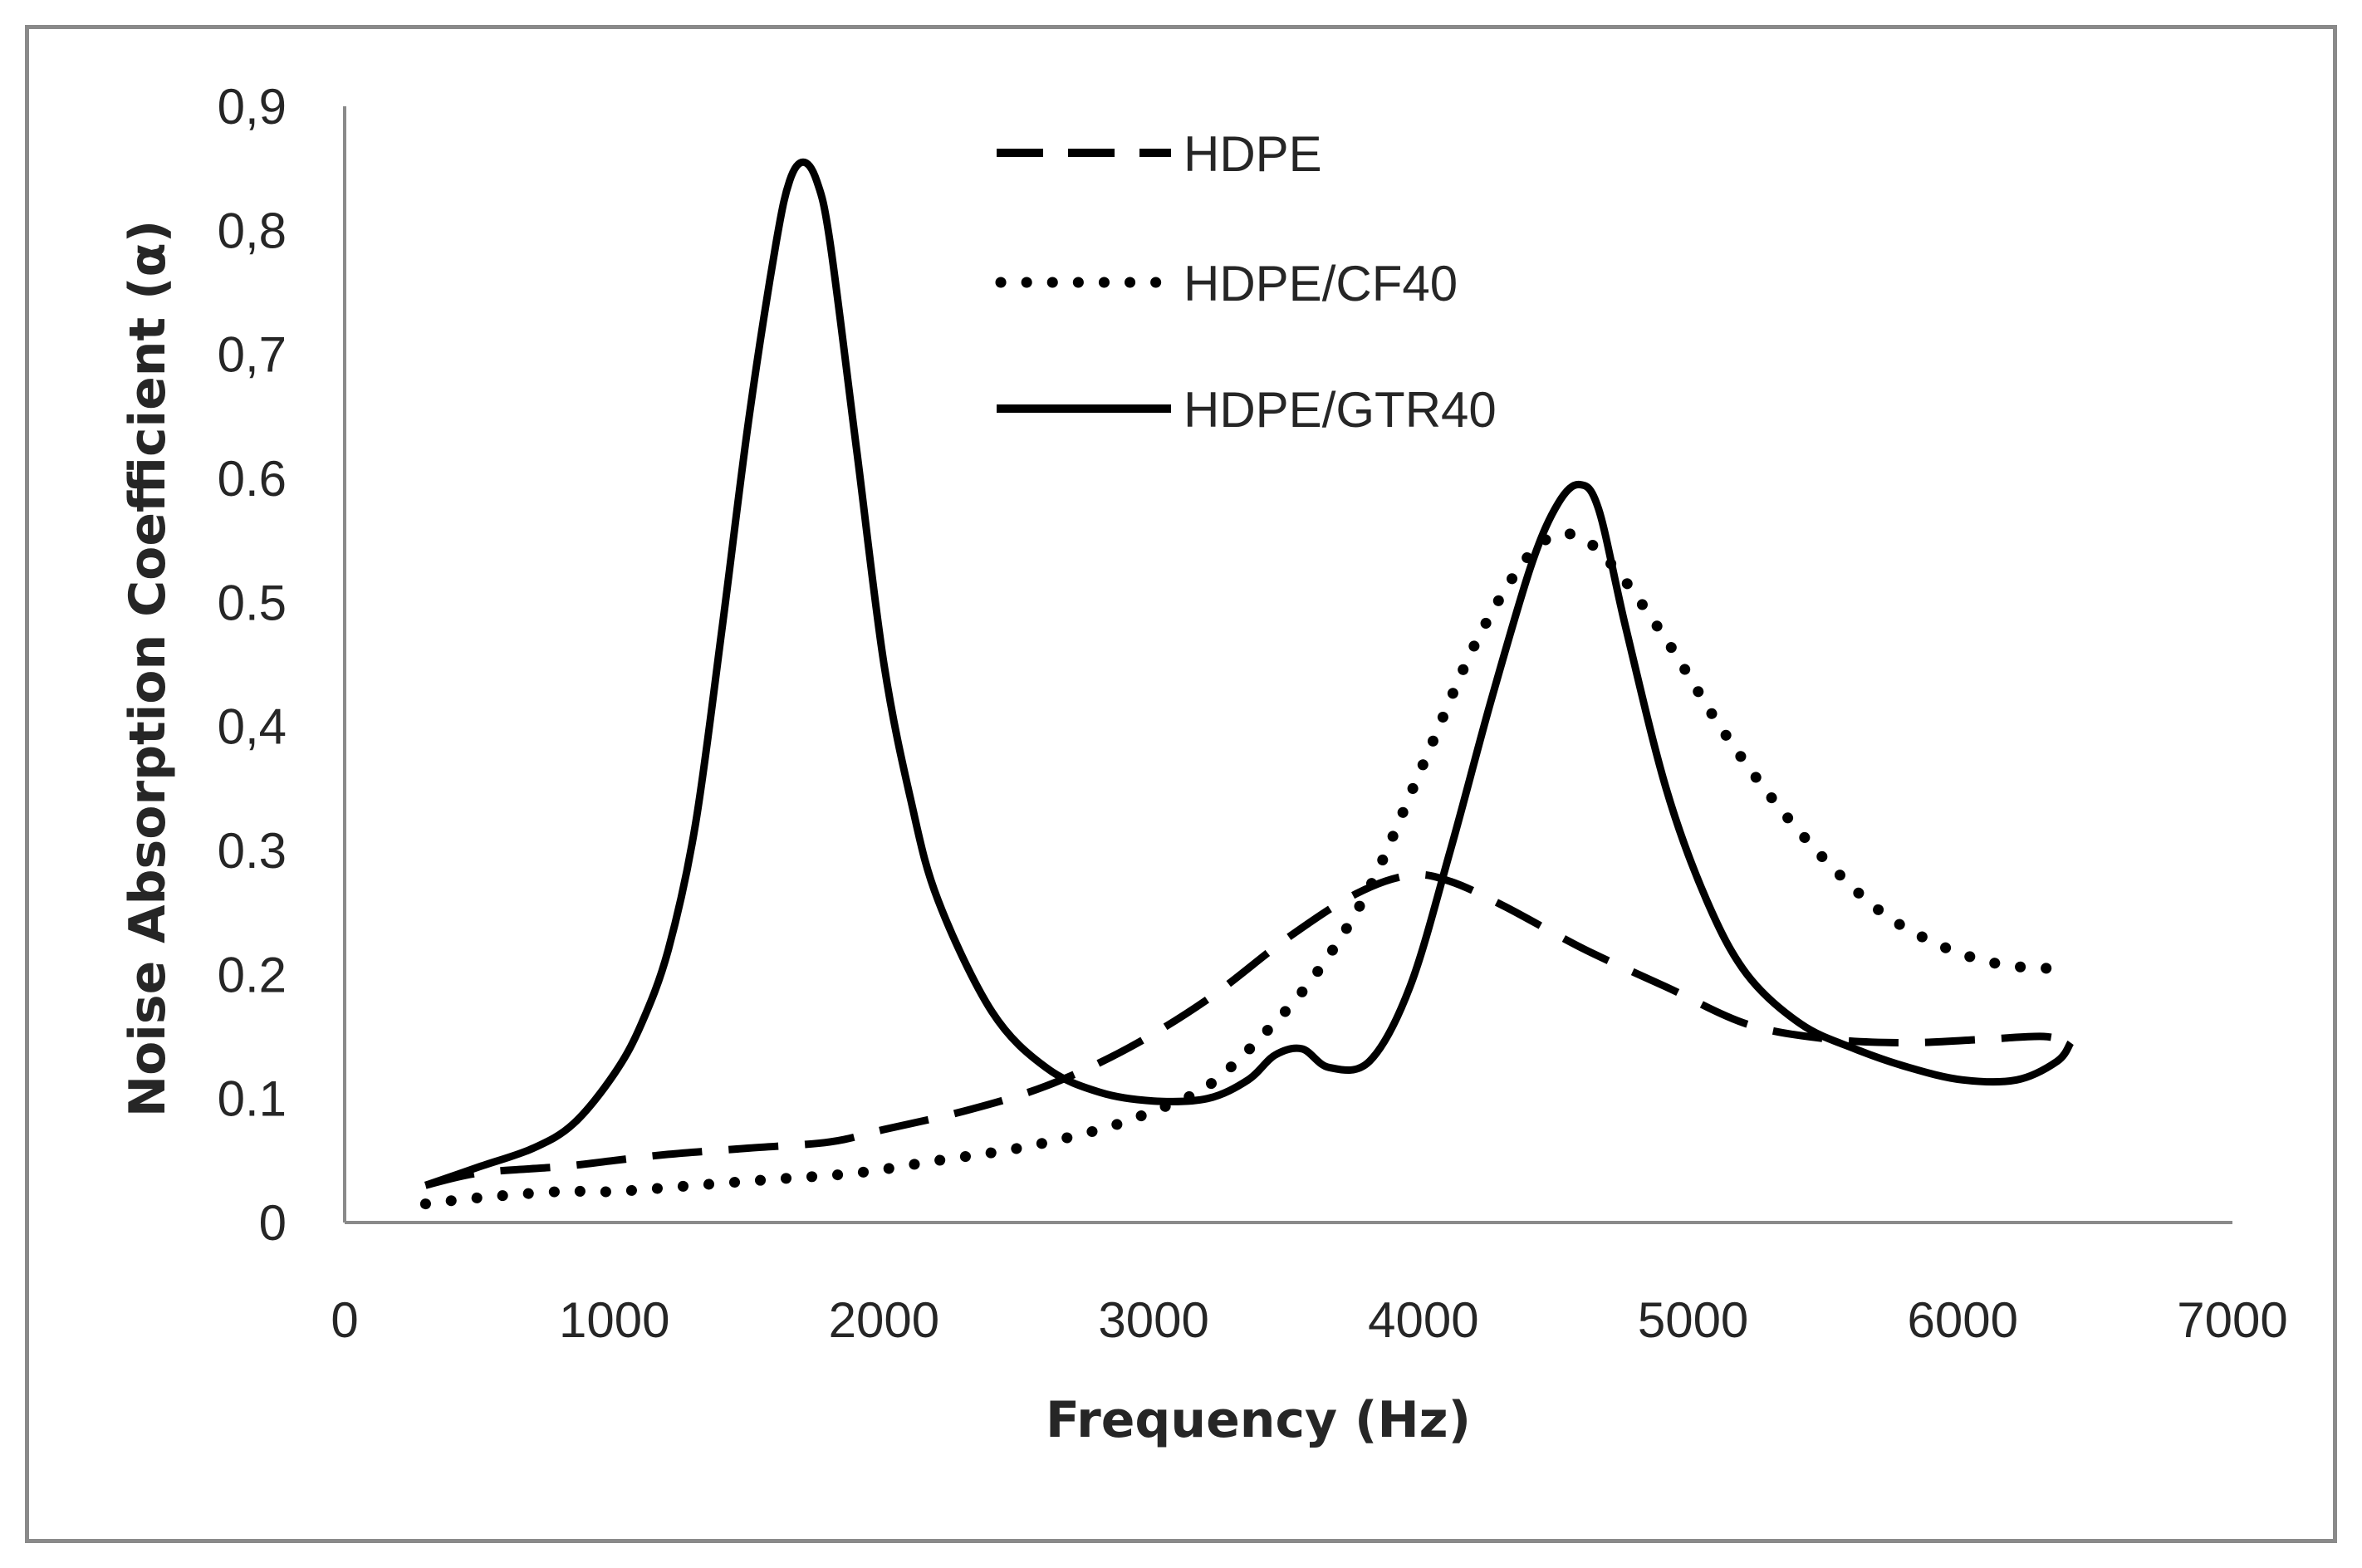 This screenshot has height=1568, width=2362. I want to click on x-axis-title: Frequency (Hz), so click(1258, 1420).